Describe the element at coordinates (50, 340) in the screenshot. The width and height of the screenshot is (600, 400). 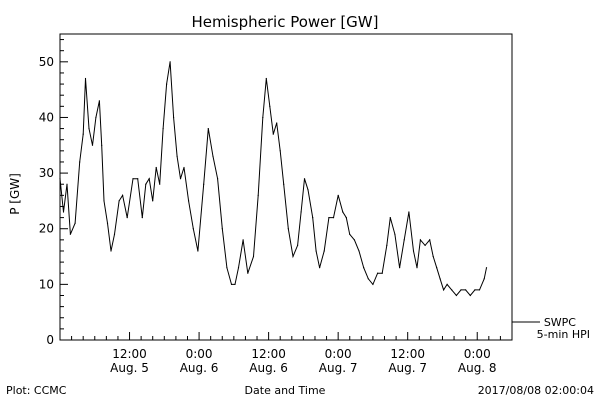
I see `y-tick-label: 0` at that location.